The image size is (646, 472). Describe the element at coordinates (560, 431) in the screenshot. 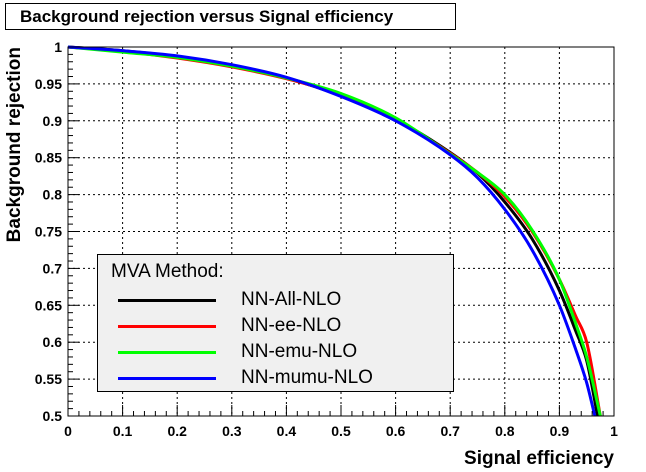

I see `x-tick-label: 0.9` at that location.